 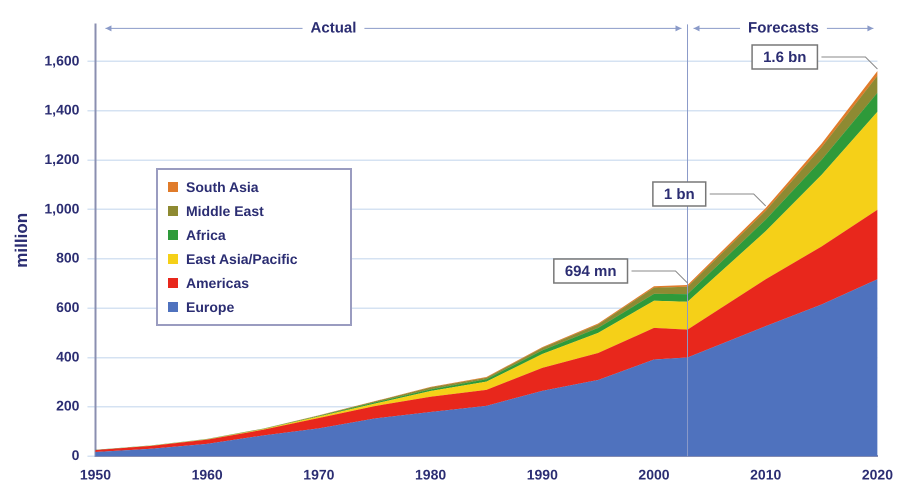 What do you see at coordinates (206, 235) in the screenshot?
I see `legend-label: Africa` at bounding box center [206, 235].